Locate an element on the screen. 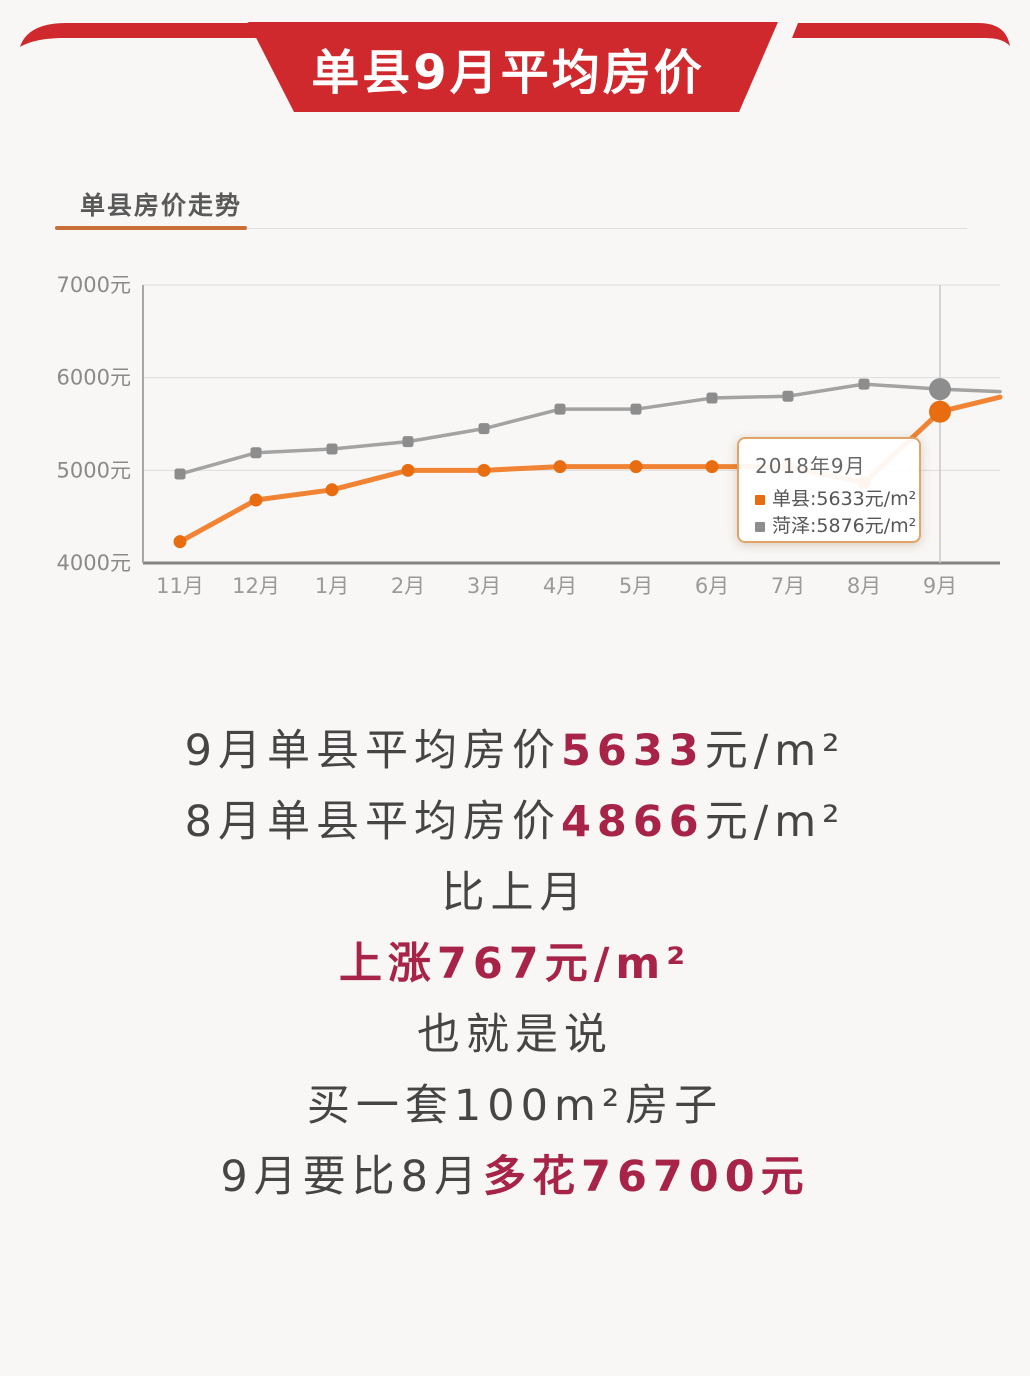  y-tick-label: 4000元 is located at coordinates (94, 563).